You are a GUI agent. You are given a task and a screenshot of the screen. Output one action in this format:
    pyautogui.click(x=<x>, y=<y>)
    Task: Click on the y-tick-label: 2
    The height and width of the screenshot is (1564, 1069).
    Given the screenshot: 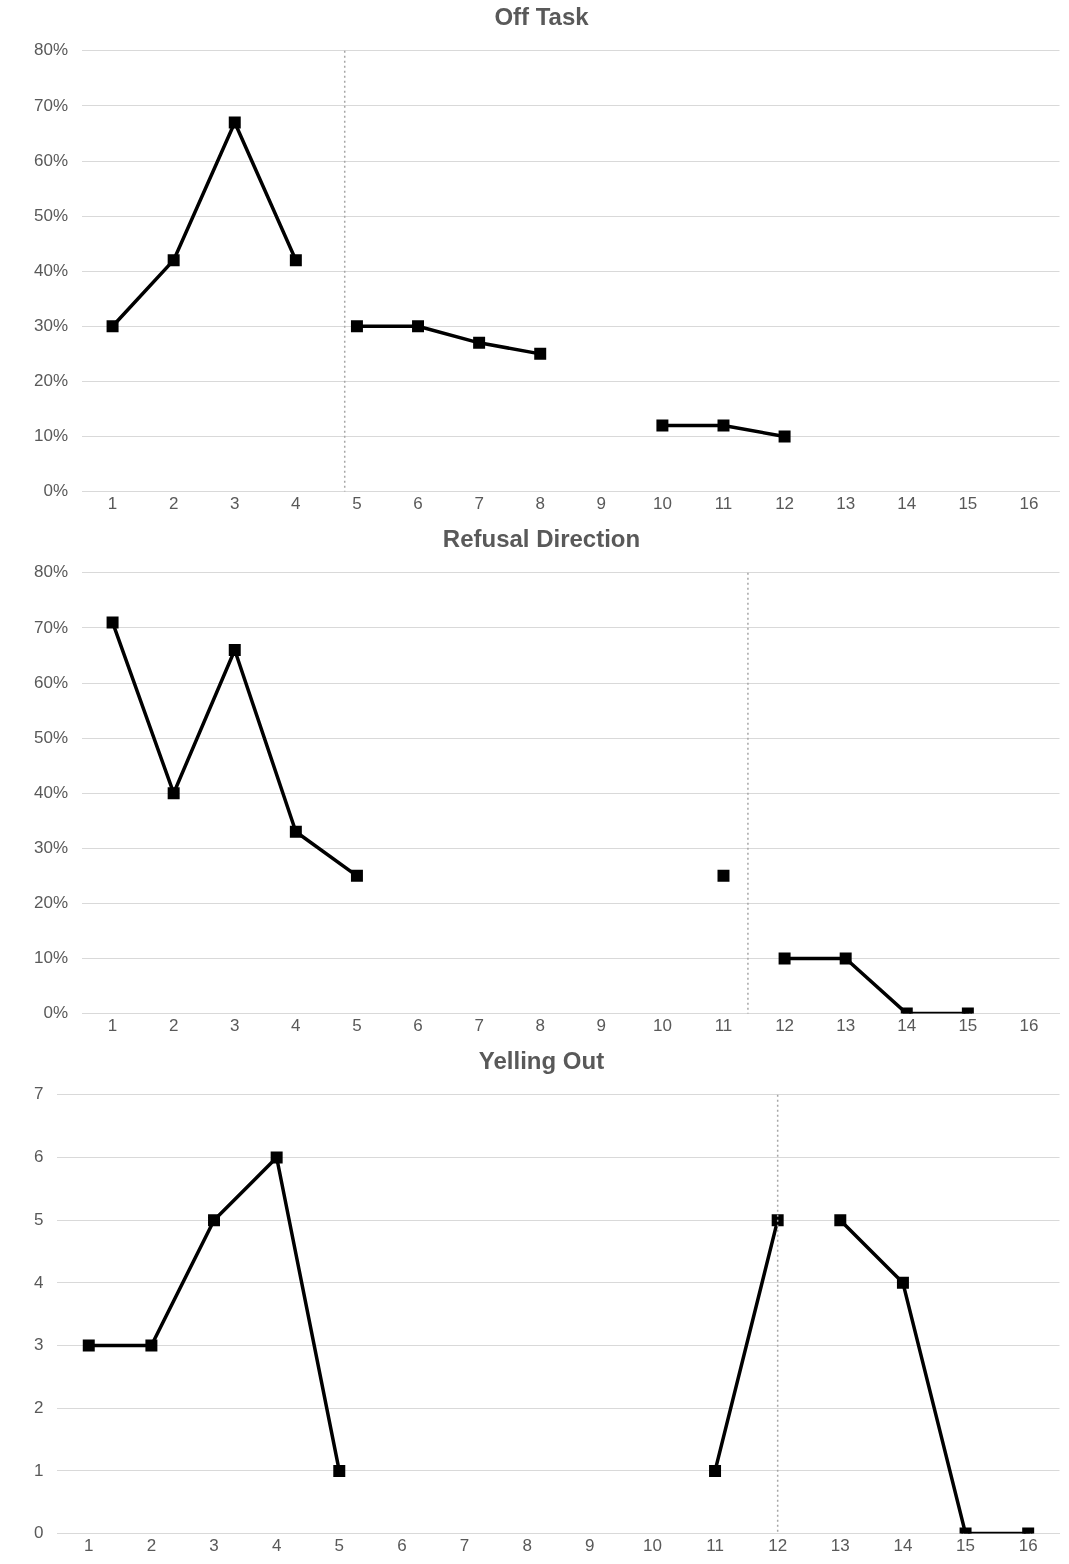 What is the action you would take?
    pyautogui.click(x=38, y=1407)
    